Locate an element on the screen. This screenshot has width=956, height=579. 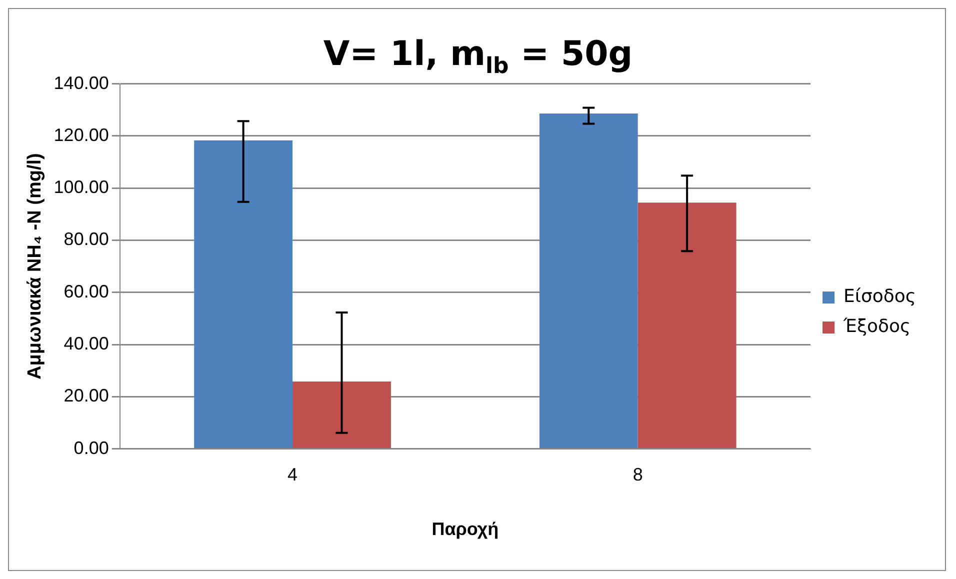
x-tick-label: 4 is located at coordinates (293, 474).